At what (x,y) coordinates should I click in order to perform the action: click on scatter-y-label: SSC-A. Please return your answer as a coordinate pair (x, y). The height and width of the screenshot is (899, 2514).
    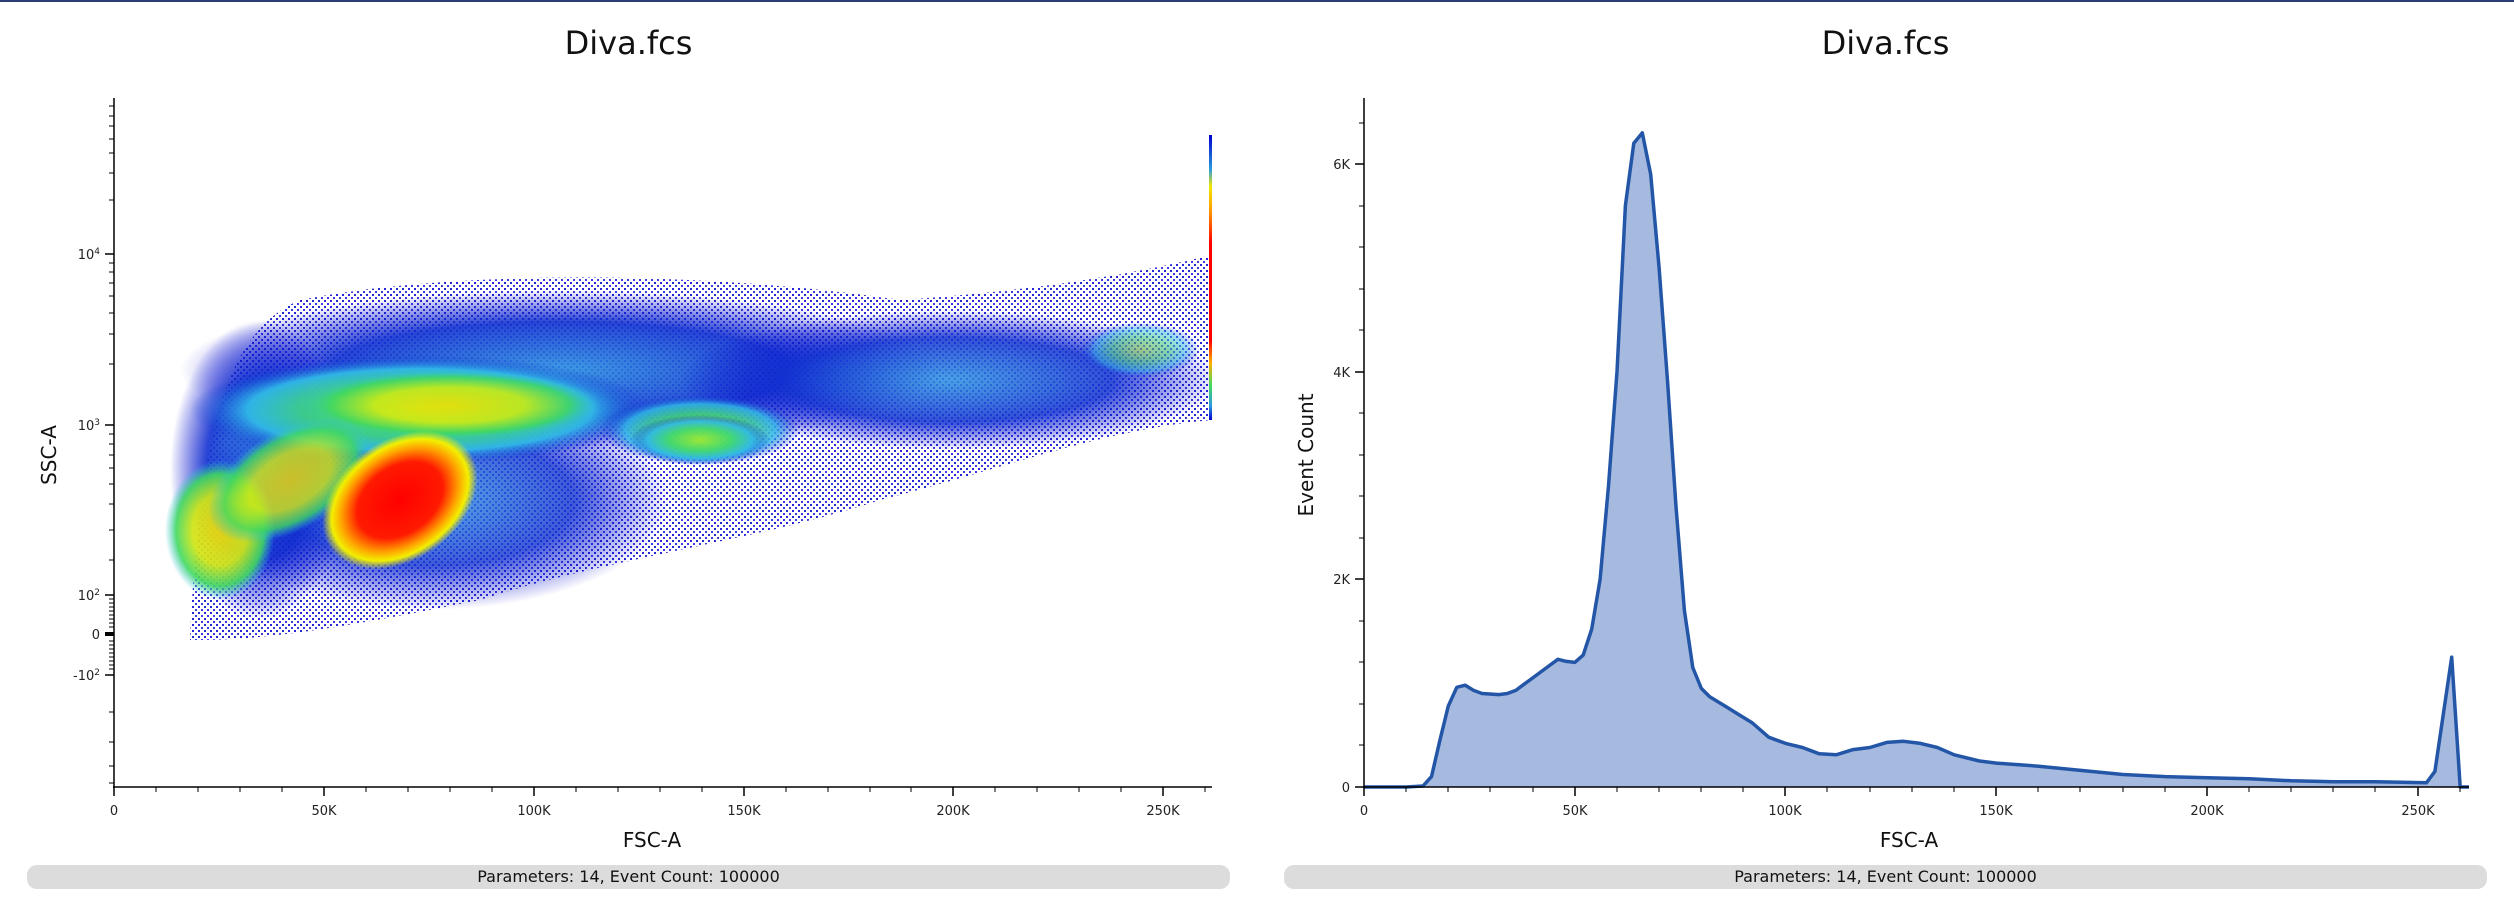
    Looking at the image, I should click on (49, 455).